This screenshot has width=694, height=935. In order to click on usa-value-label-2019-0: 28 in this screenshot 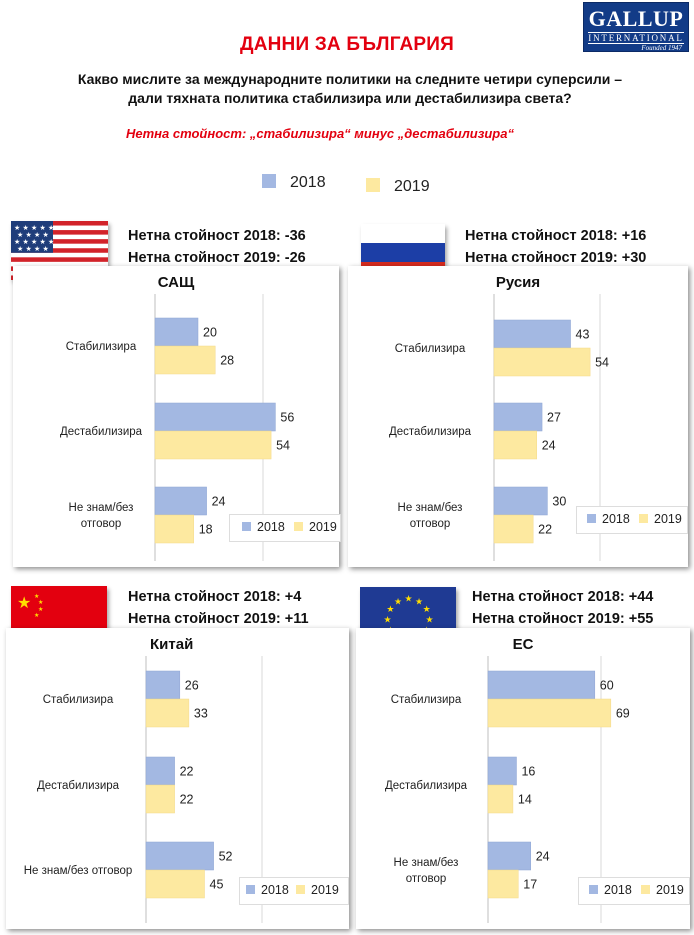, I will do `click(227, 361)`.